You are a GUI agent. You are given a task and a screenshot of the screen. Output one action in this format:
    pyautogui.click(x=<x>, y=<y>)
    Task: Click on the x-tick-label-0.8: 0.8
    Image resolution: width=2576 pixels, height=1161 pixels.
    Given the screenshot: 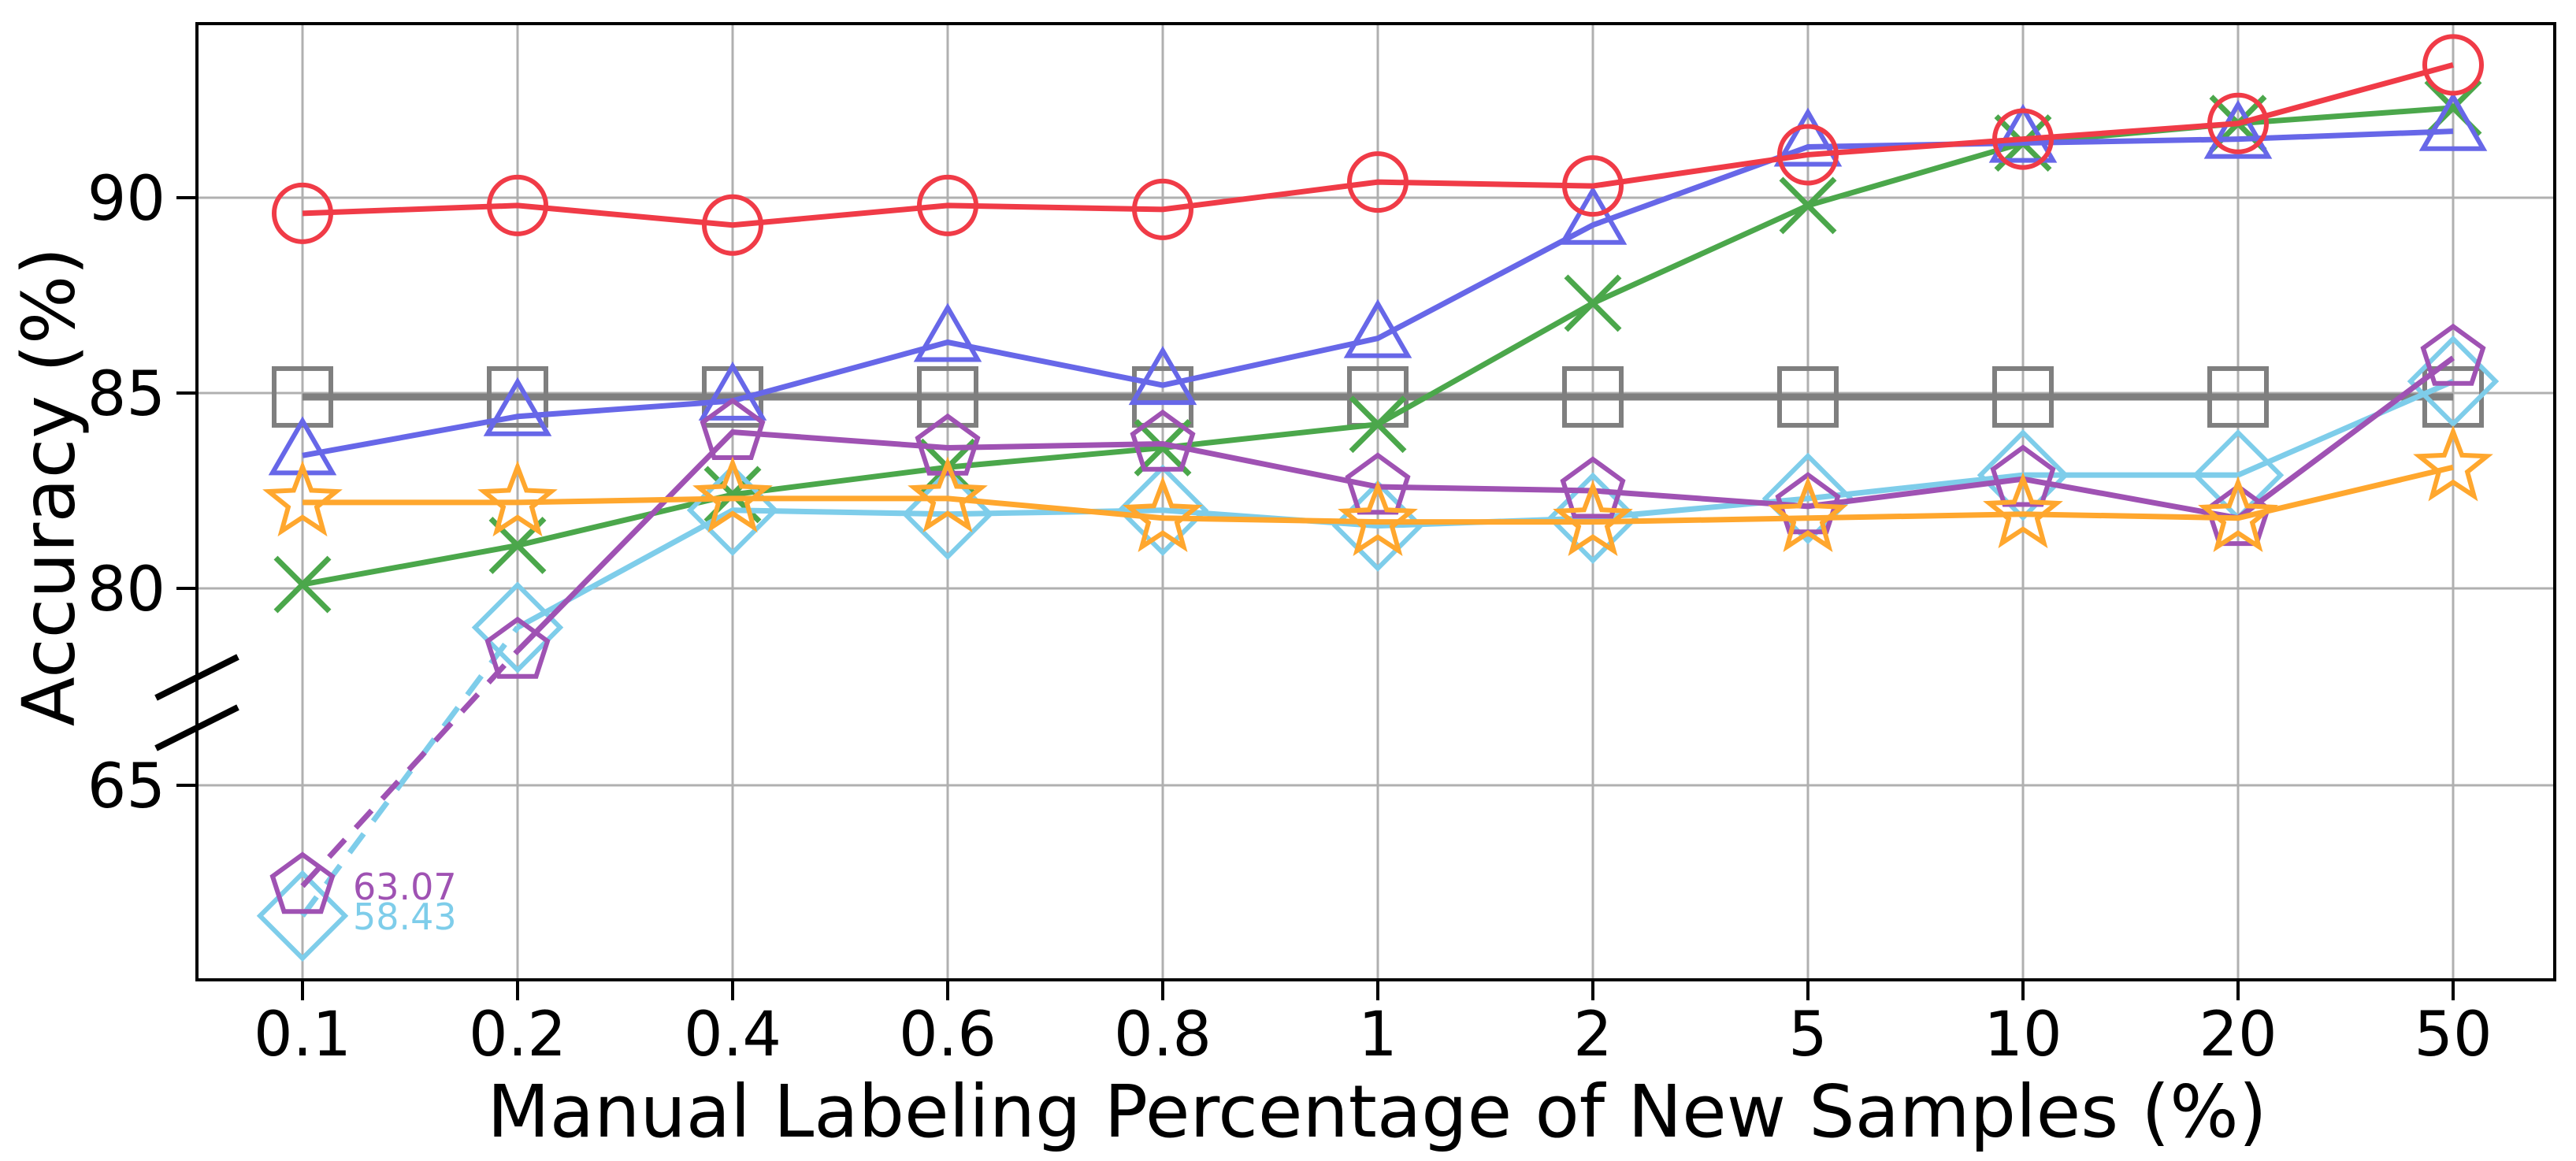 What is the action you would take?
    pyautogui.click(x=1163, y=1035)
    